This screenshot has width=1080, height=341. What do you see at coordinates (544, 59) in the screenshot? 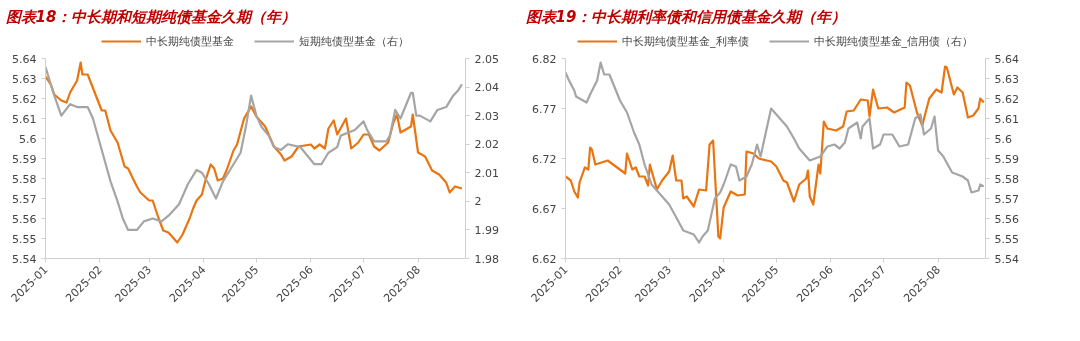
I see `y-tick-label: 6.82` at bounding box center [544, 59].